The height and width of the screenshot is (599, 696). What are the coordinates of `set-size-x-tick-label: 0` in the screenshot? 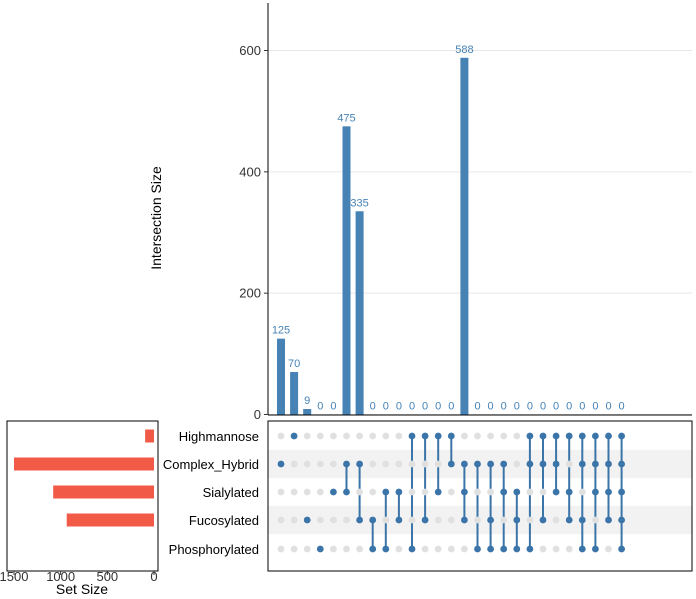 It's located at (153, 576).